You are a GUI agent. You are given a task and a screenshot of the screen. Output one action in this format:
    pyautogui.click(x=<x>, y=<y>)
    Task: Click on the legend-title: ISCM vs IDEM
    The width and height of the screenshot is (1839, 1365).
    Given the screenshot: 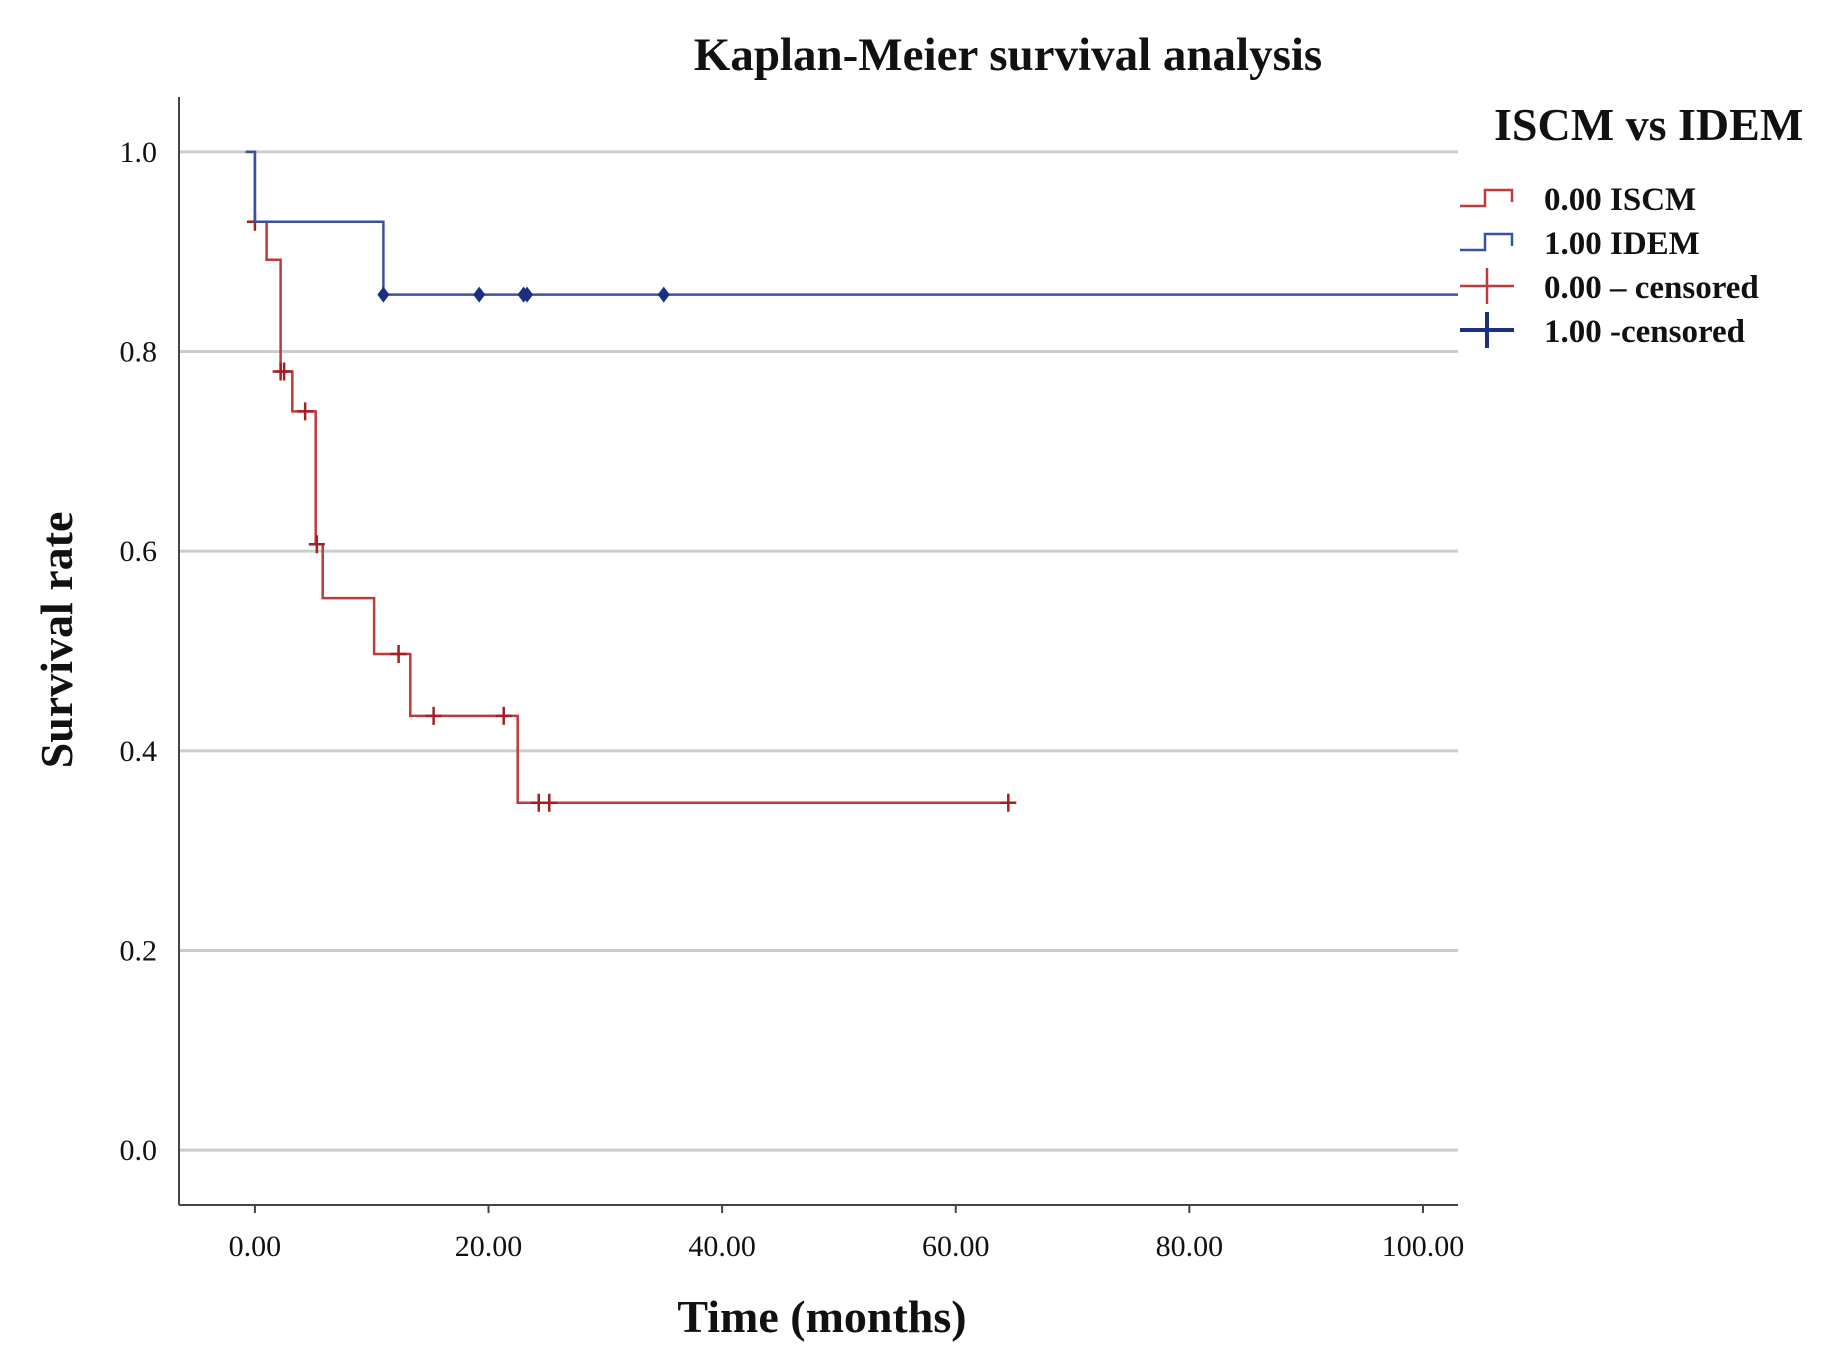 What is the action you would take?
    pyautogui.click(x=1648, y=124)
    